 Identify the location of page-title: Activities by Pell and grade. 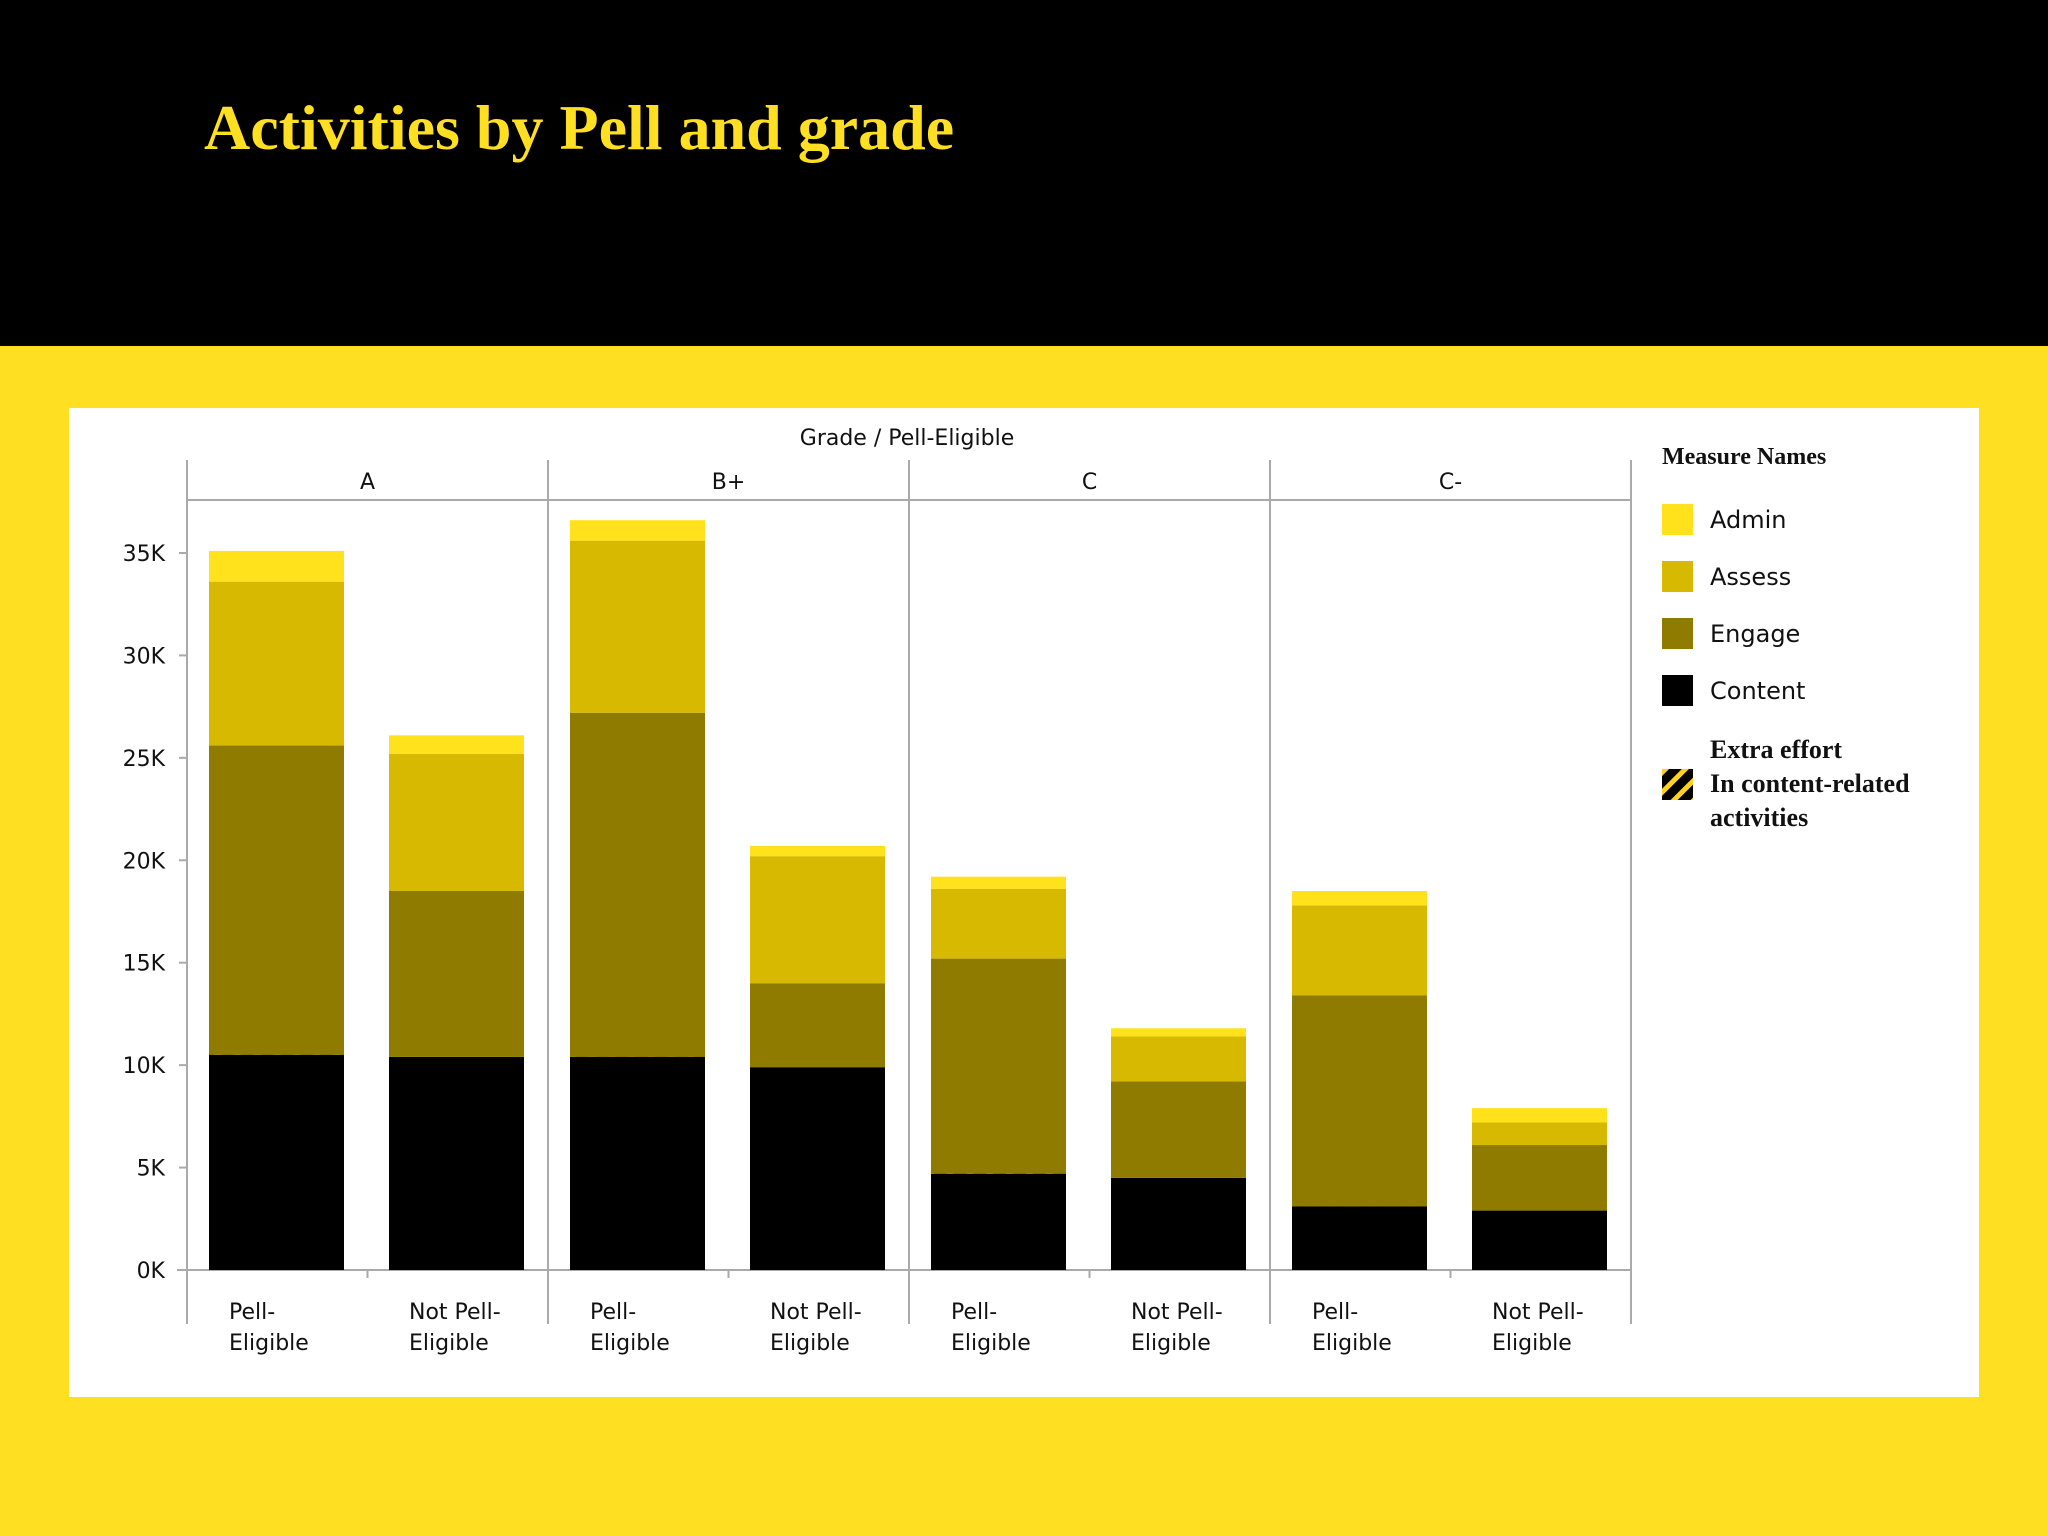
(579, 127).